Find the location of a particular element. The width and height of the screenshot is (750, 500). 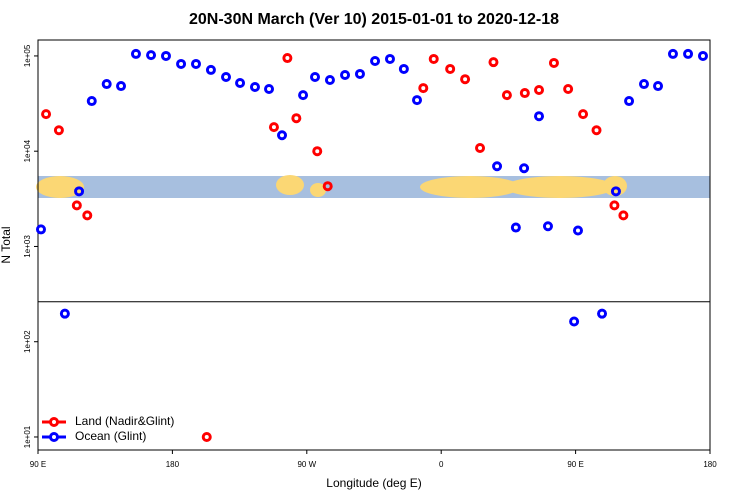

x-tick-label: 0 is located at coordinates (441, 464).